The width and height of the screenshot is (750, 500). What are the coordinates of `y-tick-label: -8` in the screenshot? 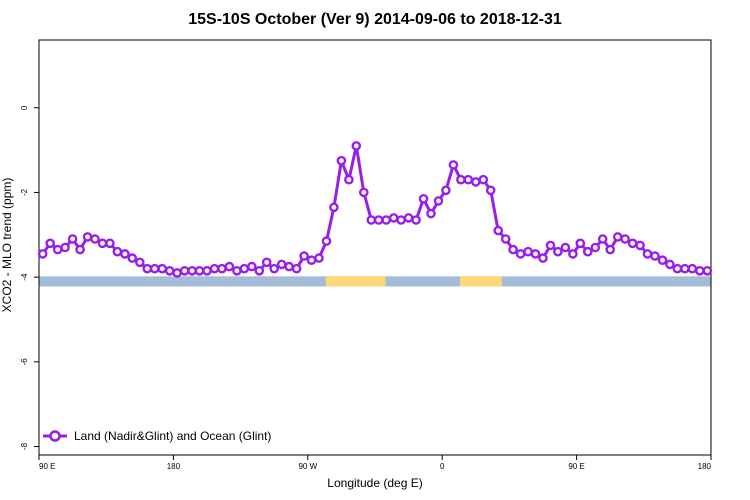 It's located at (24, 446).